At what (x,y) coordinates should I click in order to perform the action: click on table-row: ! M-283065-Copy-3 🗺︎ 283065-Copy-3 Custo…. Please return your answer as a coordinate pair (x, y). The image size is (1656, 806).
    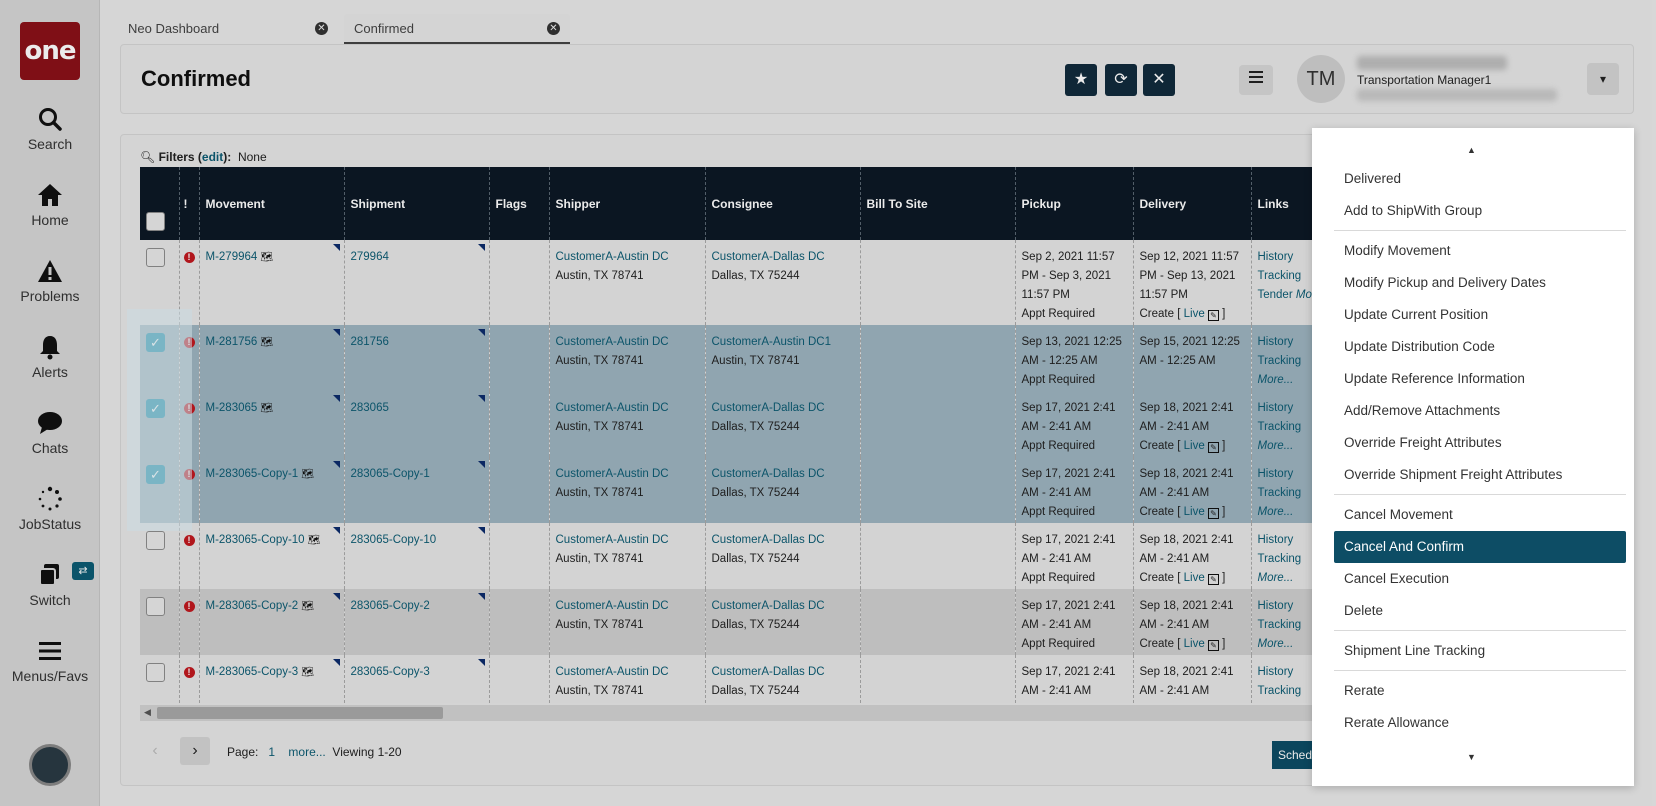
    Looking at the image, I should click on (739, 679).